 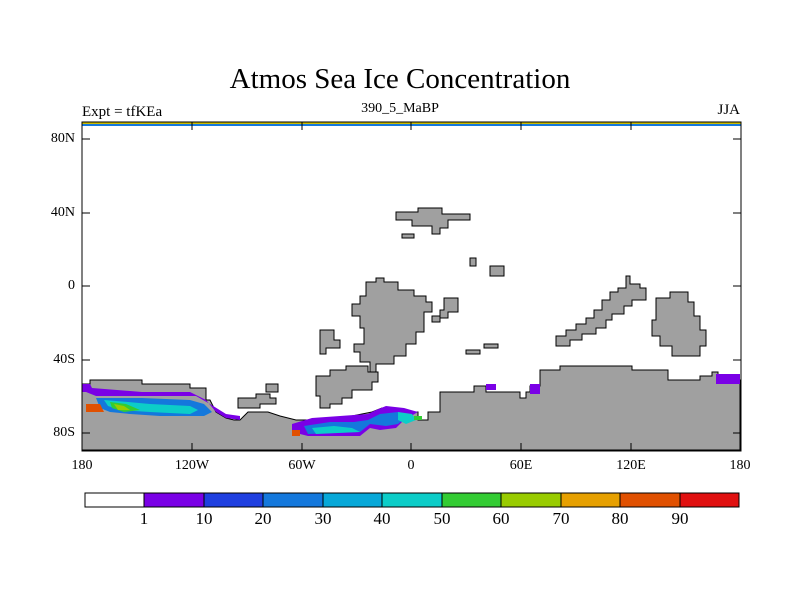 I want to click on ice-purple-patch, so click(x=491, y=387).